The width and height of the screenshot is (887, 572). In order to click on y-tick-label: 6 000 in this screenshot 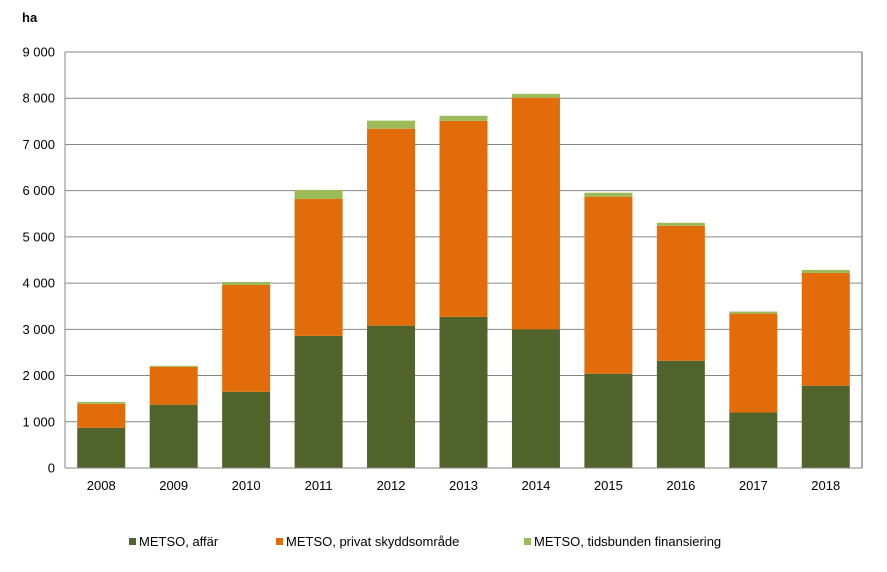, I will do `click(38, 190)`.